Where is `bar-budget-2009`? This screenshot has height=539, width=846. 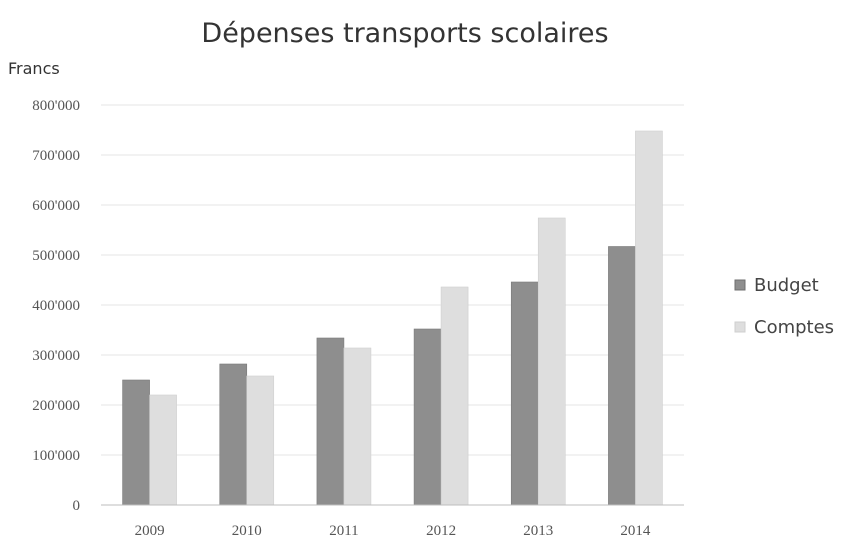 bar-budget-2009 is located at coordinates (136, 442).